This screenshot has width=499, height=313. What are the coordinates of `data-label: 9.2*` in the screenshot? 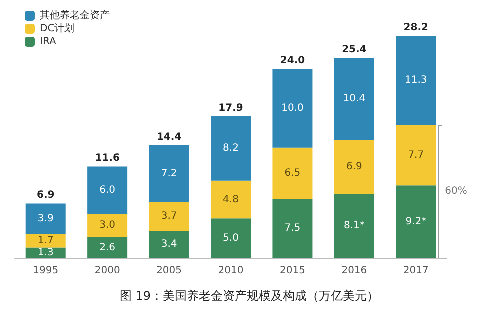 It's located at (416, 222).